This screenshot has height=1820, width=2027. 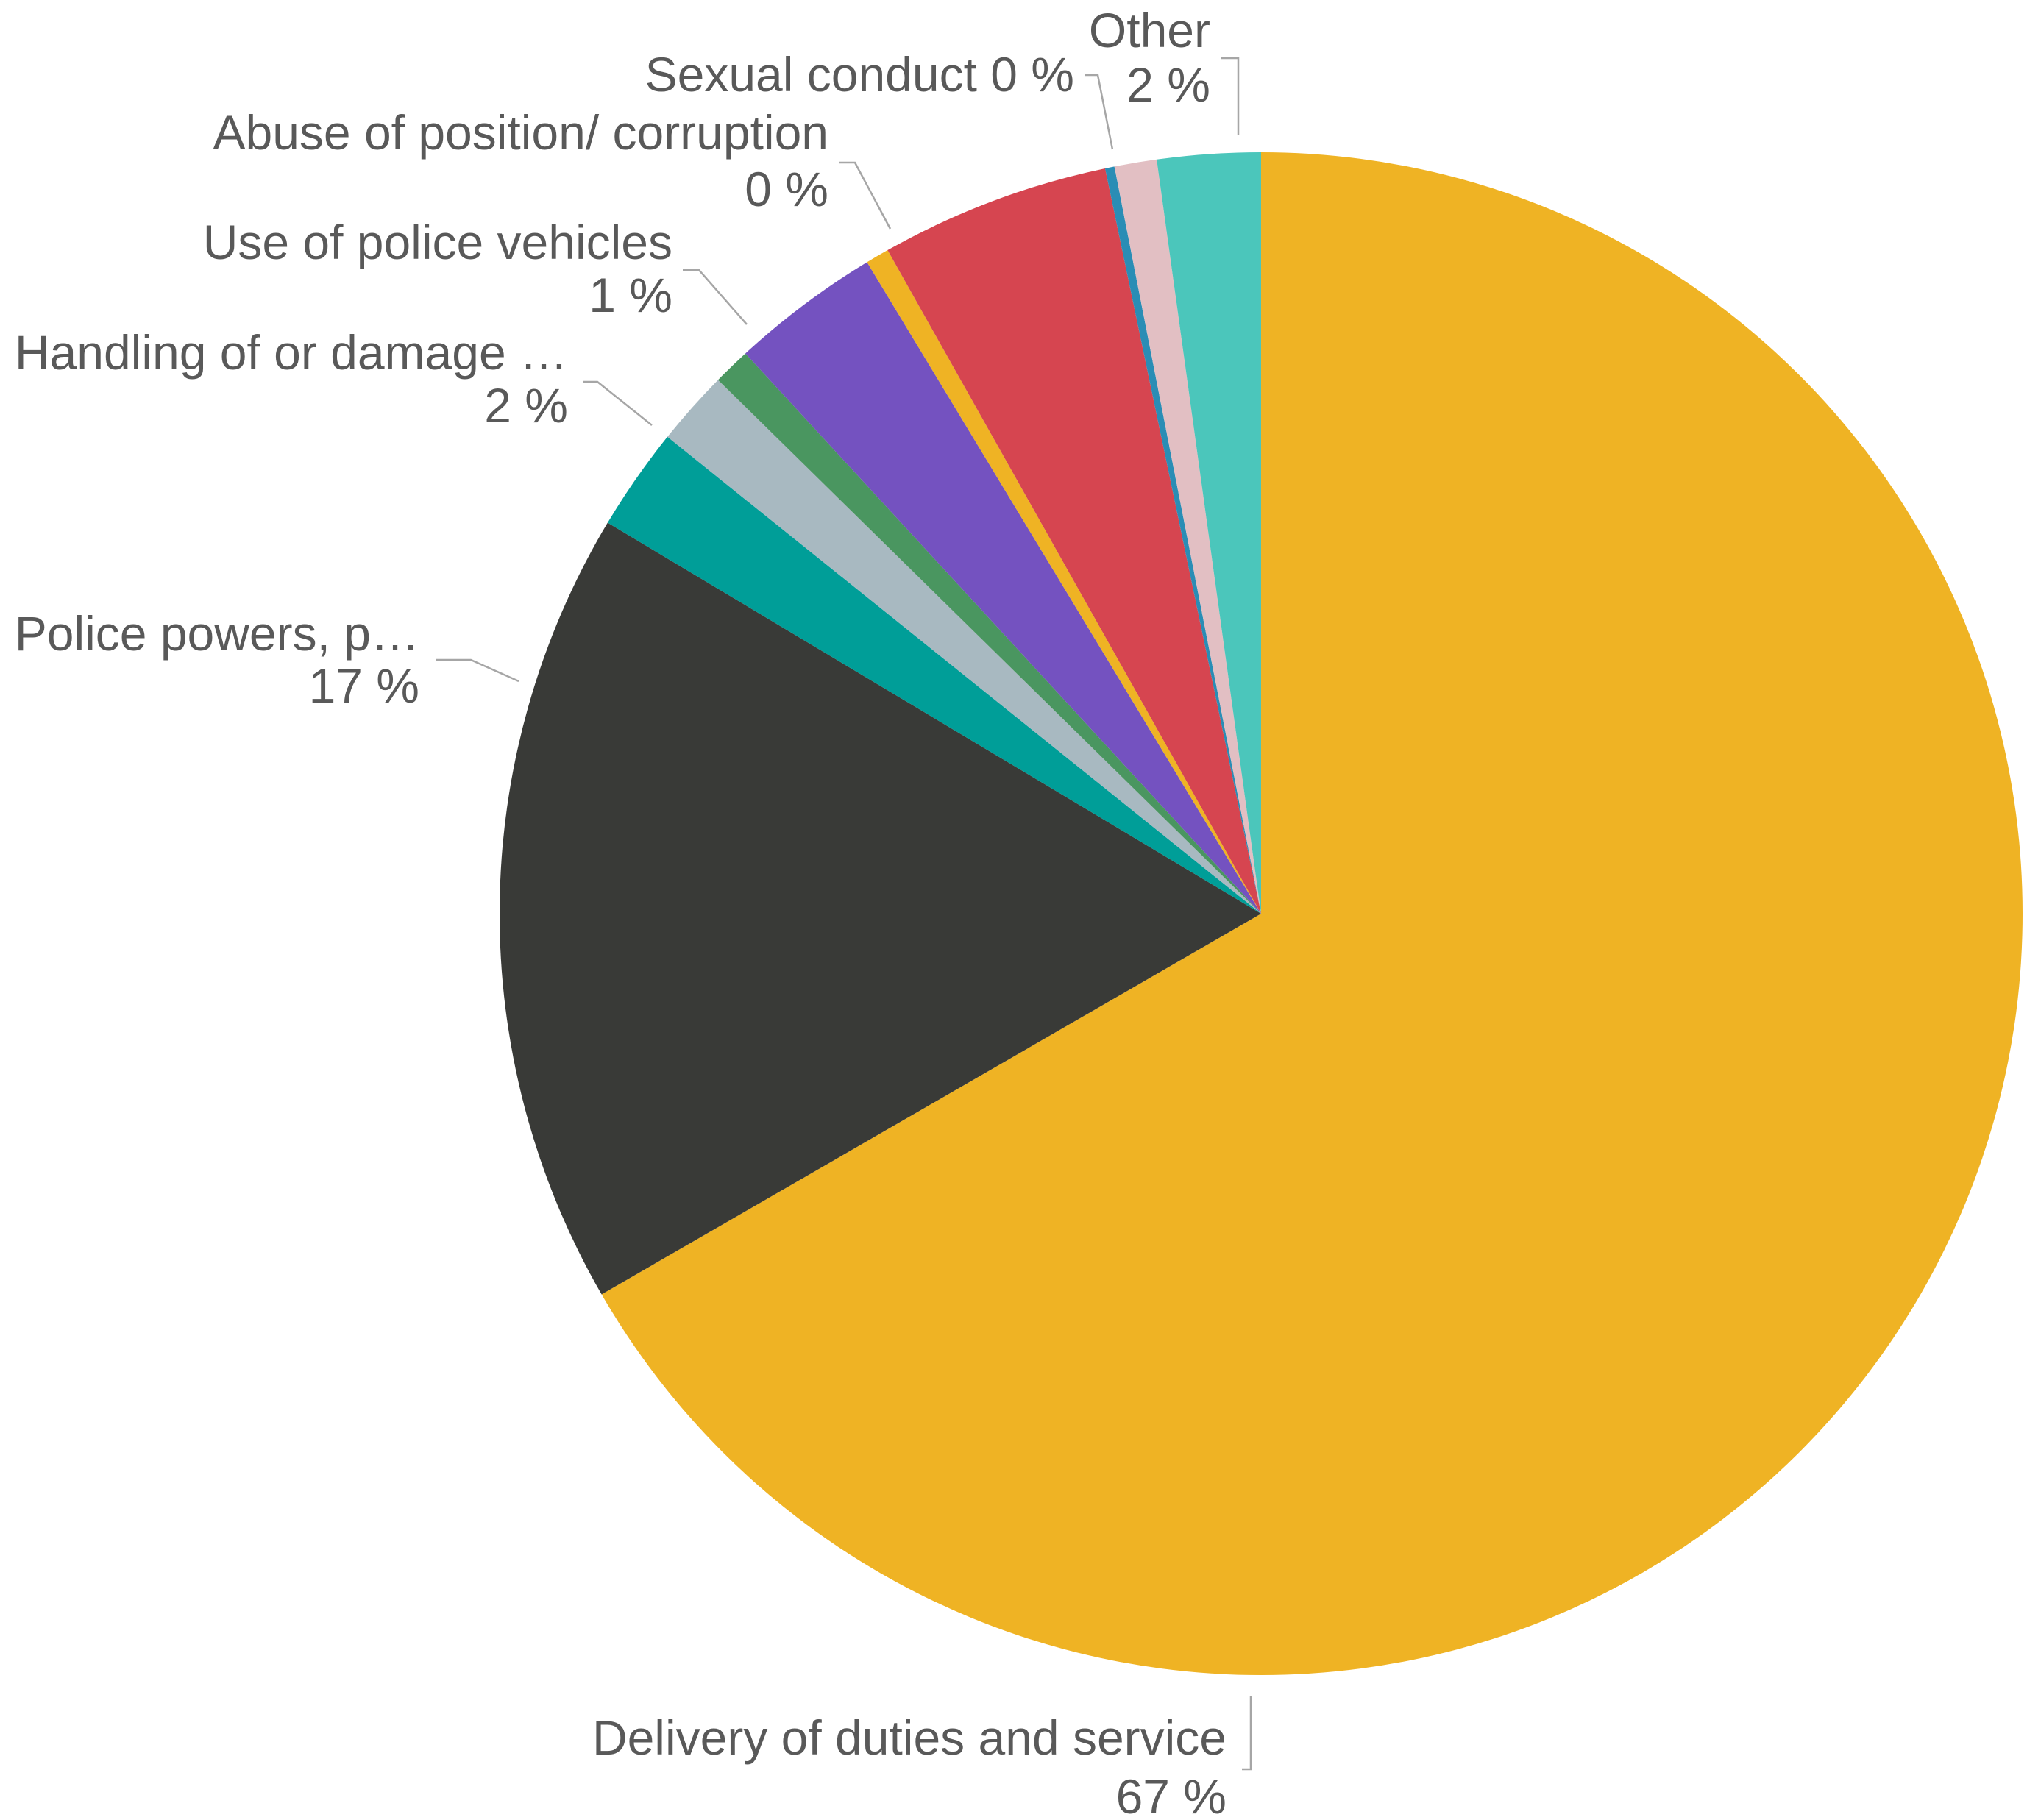 What do you see at coordinates (618, 403) in the screenshot?
I see `leader-handling` at bounding box center [618, 403].